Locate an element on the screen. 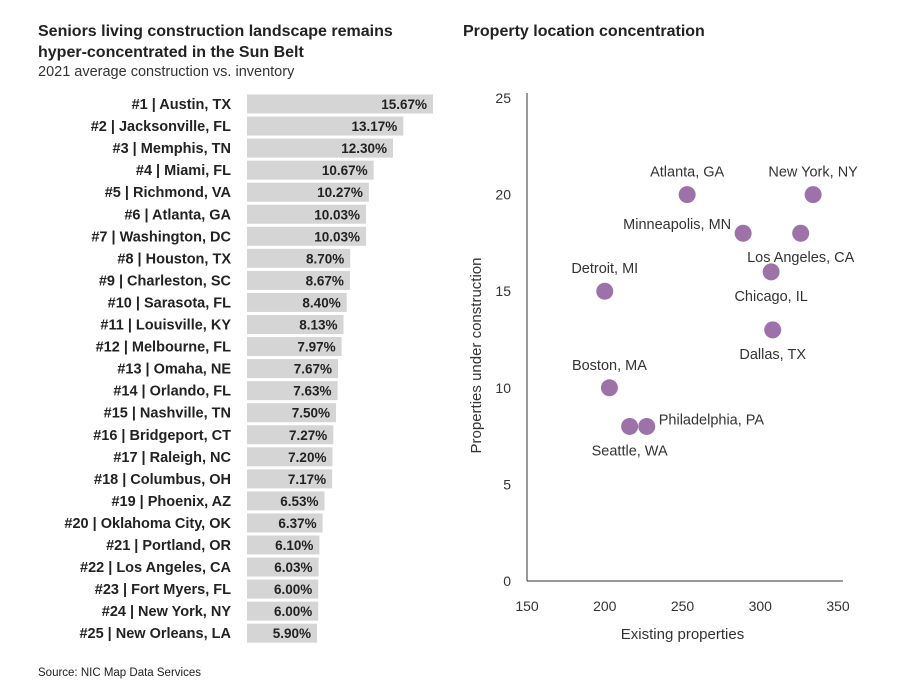  y-tick-label: 5 is located at coordinates (507, 484).